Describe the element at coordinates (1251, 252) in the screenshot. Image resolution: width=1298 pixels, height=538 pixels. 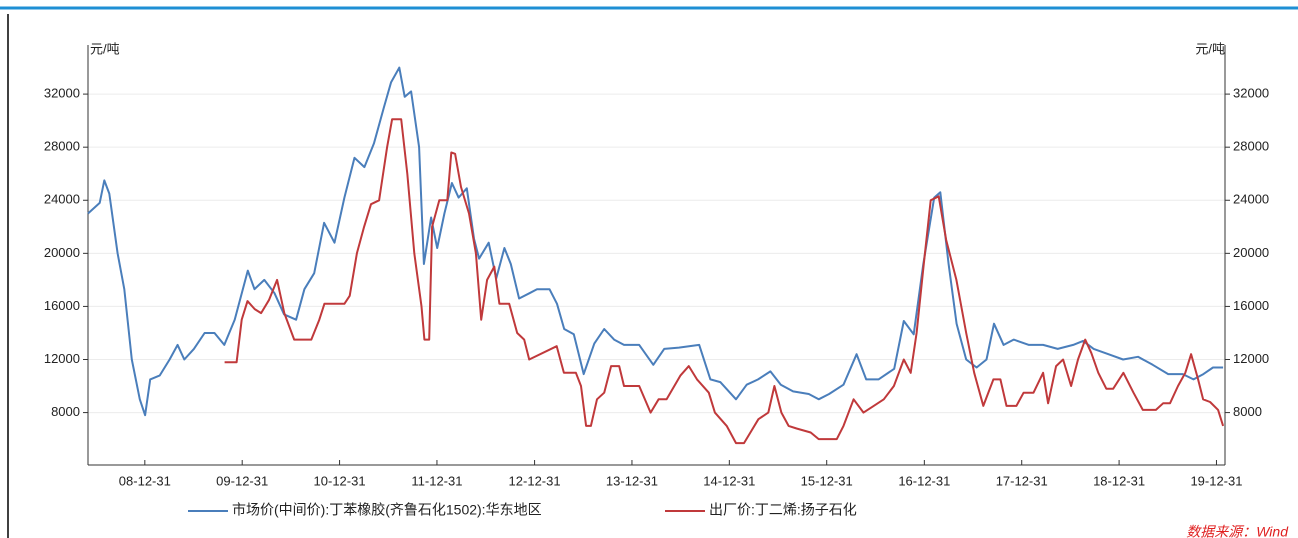
I see `y2-tick-label: 20000` at that location.